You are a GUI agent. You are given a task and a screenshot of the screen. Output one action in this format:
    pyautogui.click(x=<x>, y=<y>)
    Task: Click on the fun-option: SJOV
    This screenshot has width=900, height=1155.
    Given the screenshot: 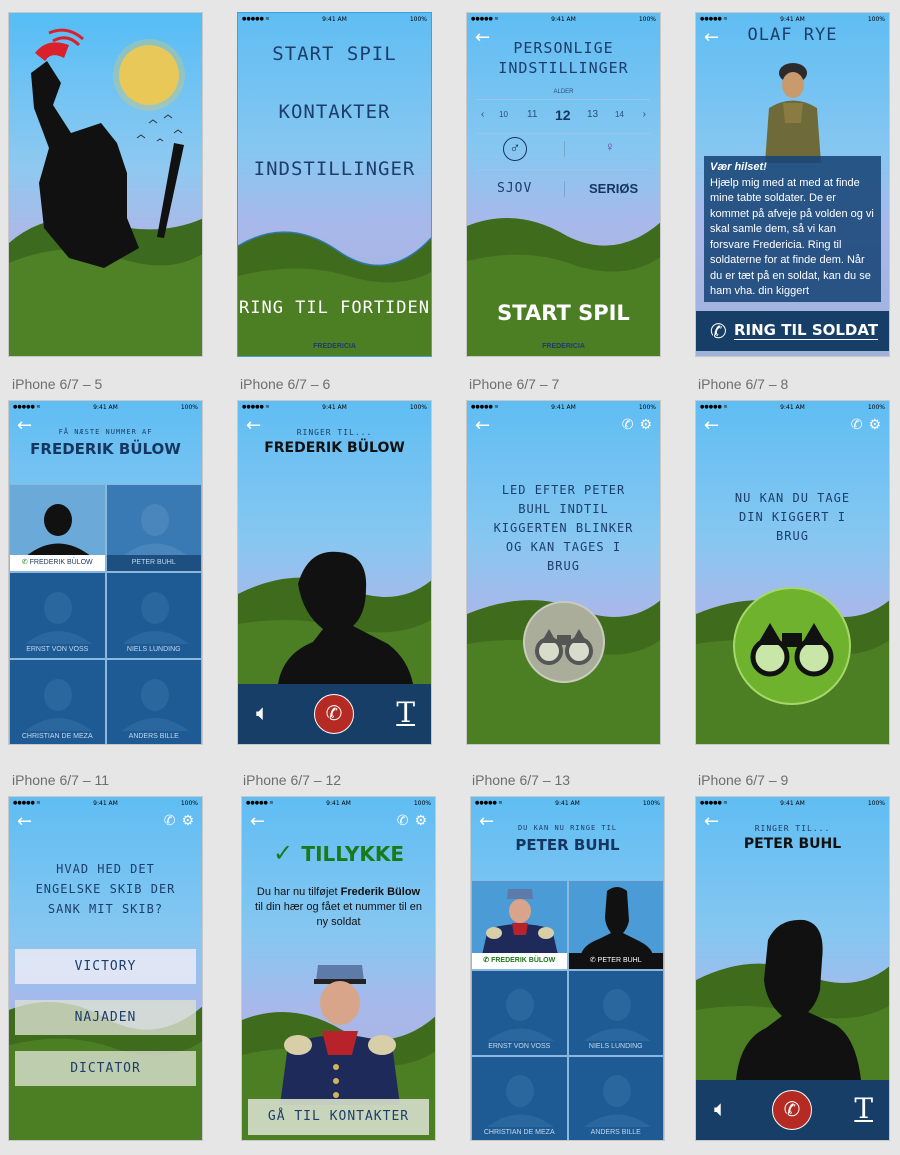 What is the action you would take?
    pyautogui.click(x=515, y=188)
    